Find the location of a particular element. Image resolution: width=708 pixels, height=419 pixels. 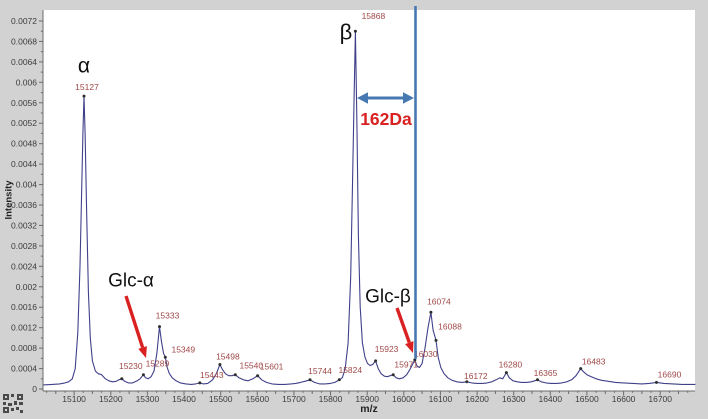

y-tick-label: 0.0032 is located at coordinates (24, 225).